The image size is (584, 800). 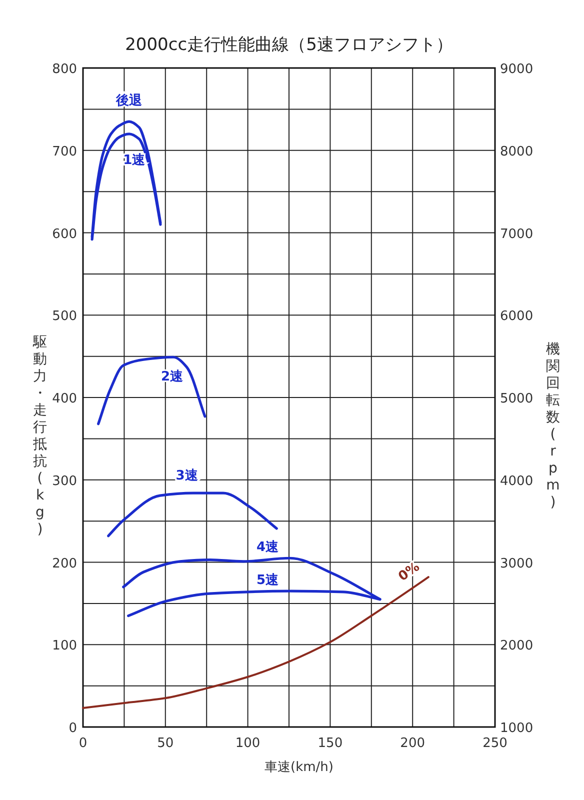 I want to click on y2-tick-label: 6000, so click(x=517, y=316).